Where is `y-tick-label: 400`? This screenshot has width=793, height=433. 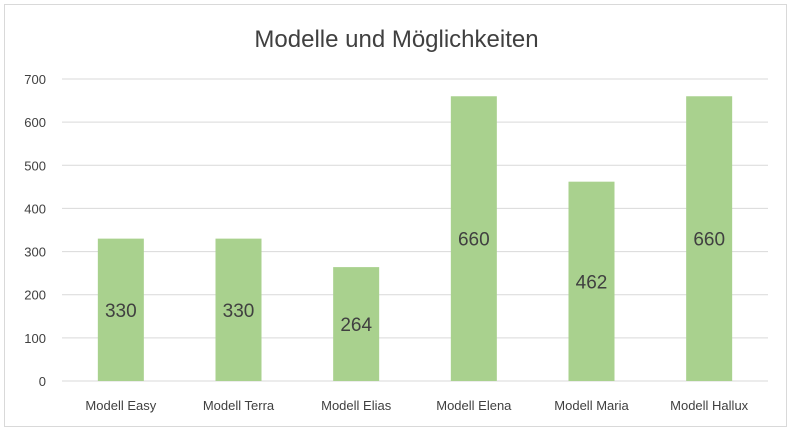 y-tick-label: 400 is located at coordinates (35, 208).